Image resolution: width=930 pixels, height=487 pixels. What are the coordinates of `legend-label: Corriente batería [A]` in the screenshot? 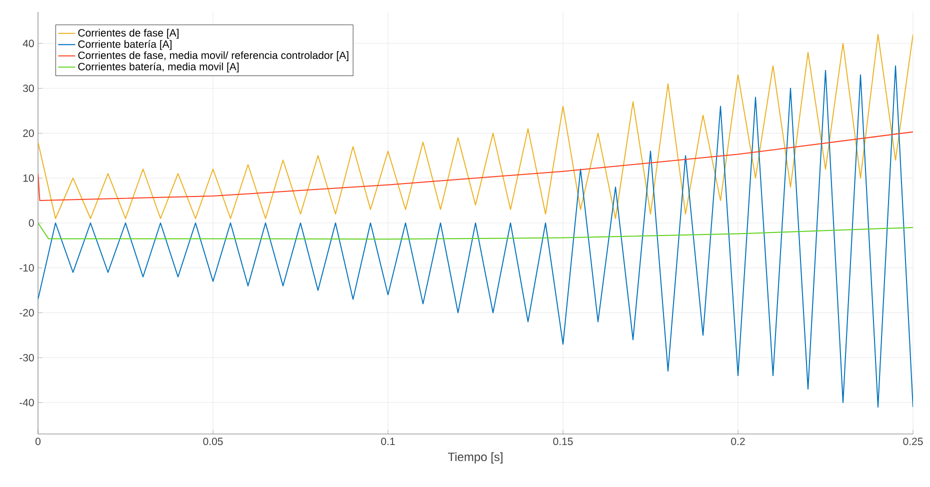 It's located at (125, 45).